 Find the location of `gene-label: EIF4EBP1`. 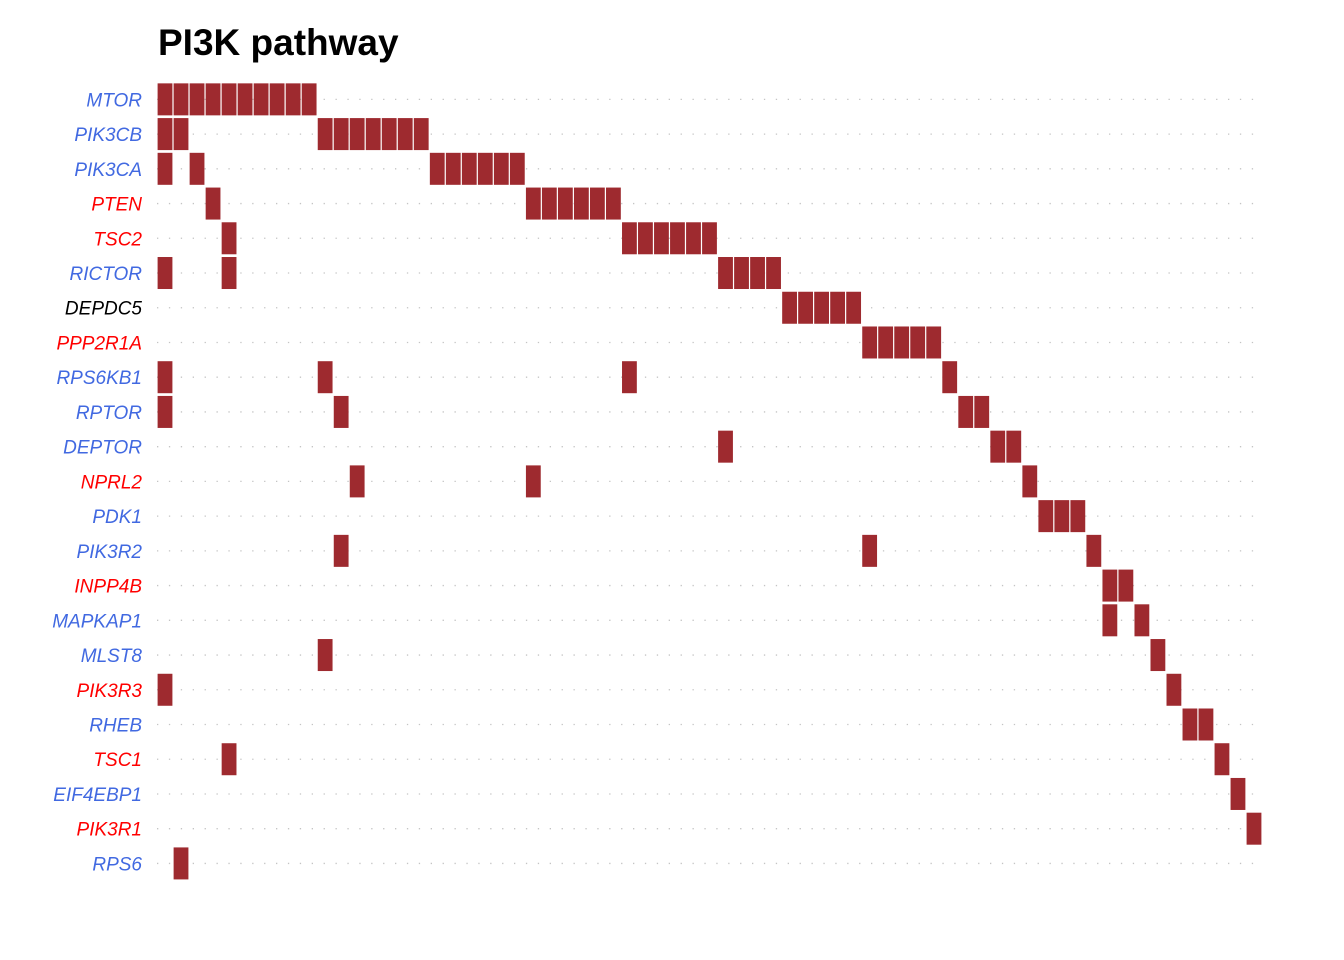

gene-label: EIF4EBP1 is located at coordinates (97, 795).